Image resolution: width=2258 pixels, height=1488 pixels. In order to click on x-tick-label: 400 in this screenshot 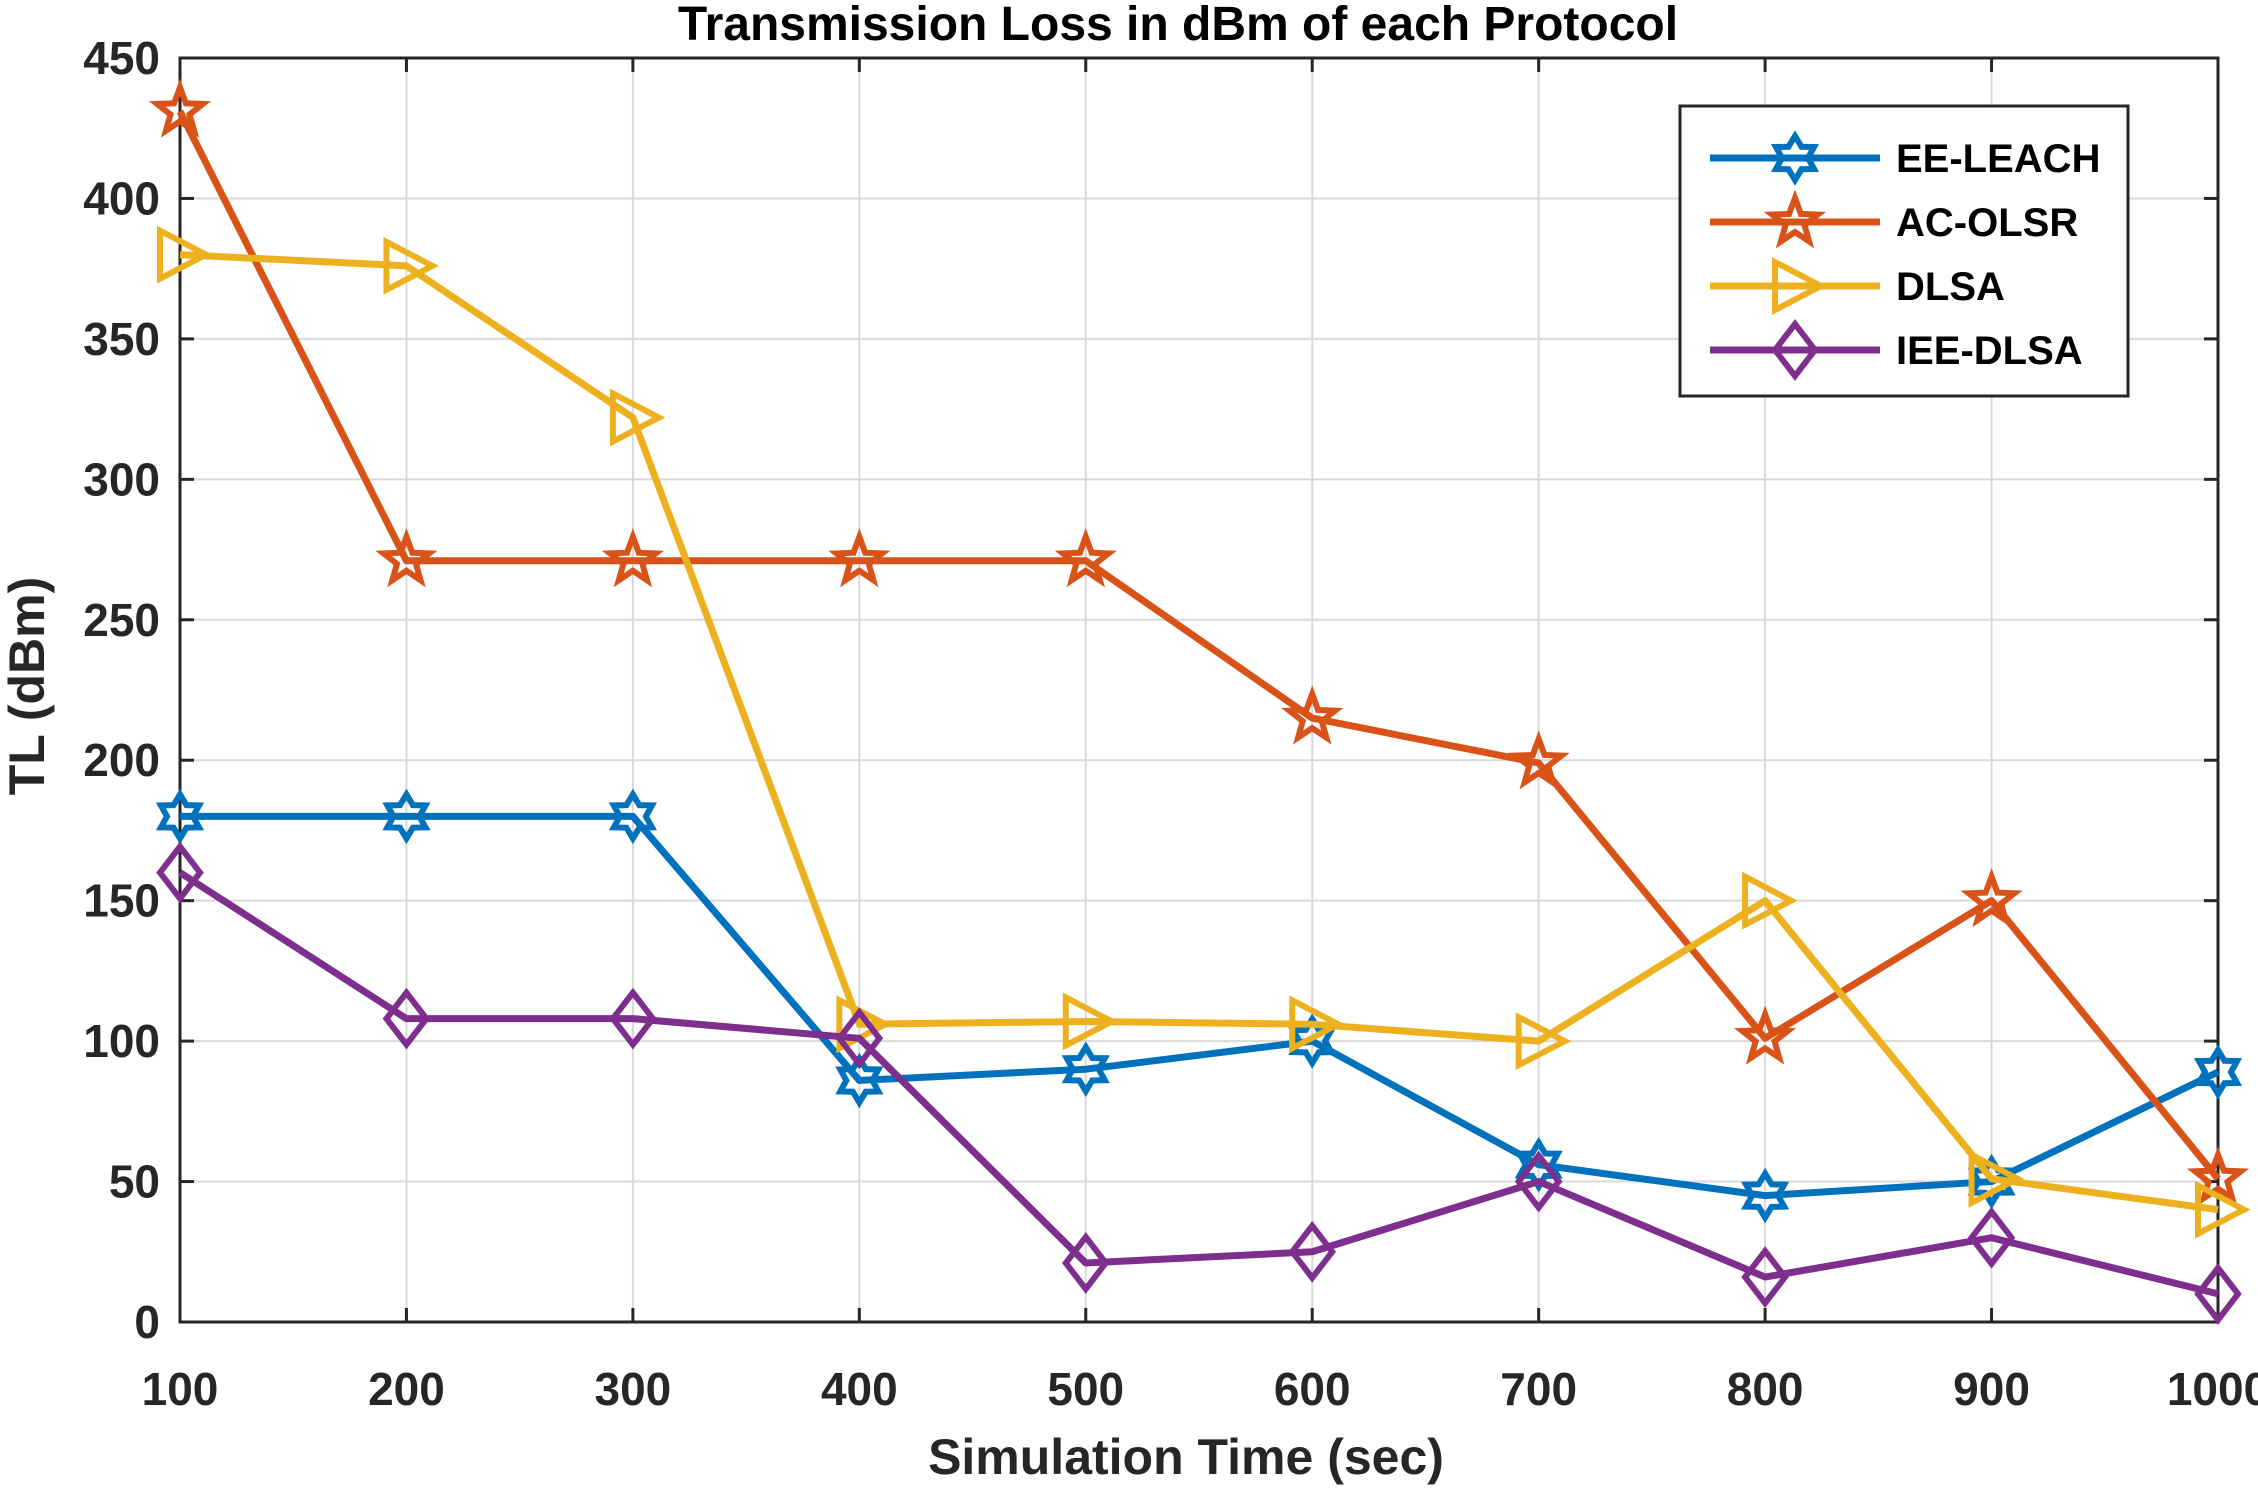, I will do `click(859, 1389)`.